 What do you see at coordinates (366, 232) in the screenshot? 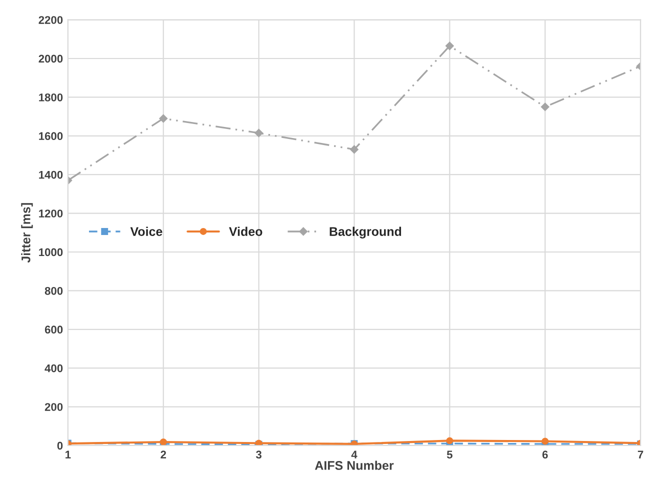
I see `legend-label: Background` at bounding box center [366, 232].